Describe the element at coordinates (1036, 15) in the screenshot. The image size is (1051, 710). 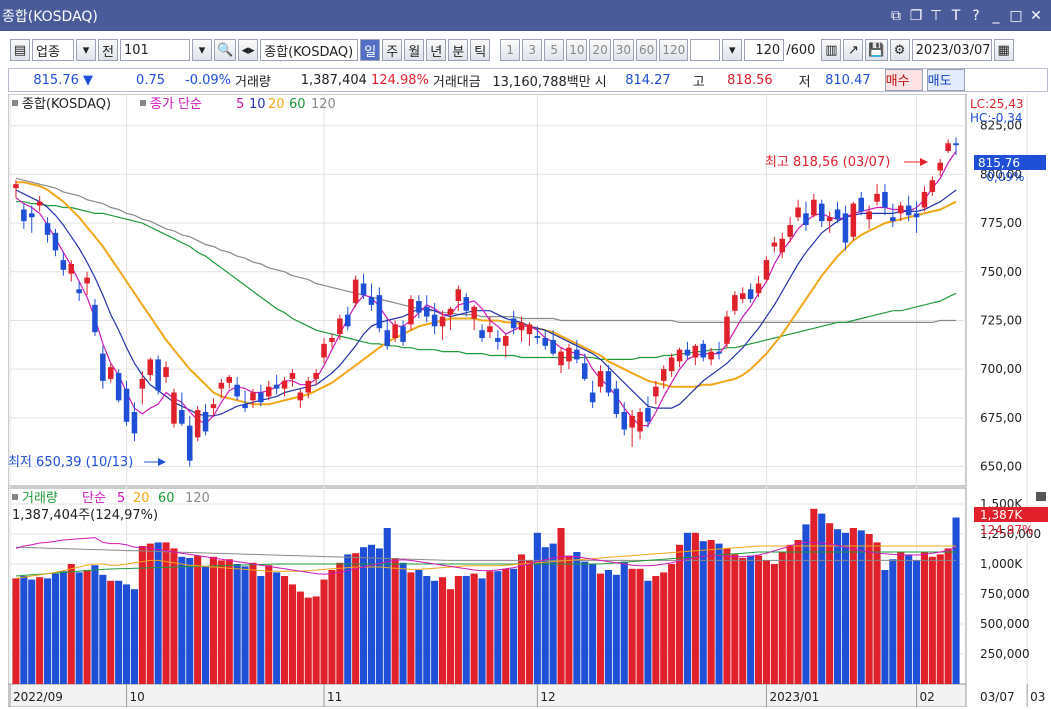
I see `close-icon: ✕` at that location.